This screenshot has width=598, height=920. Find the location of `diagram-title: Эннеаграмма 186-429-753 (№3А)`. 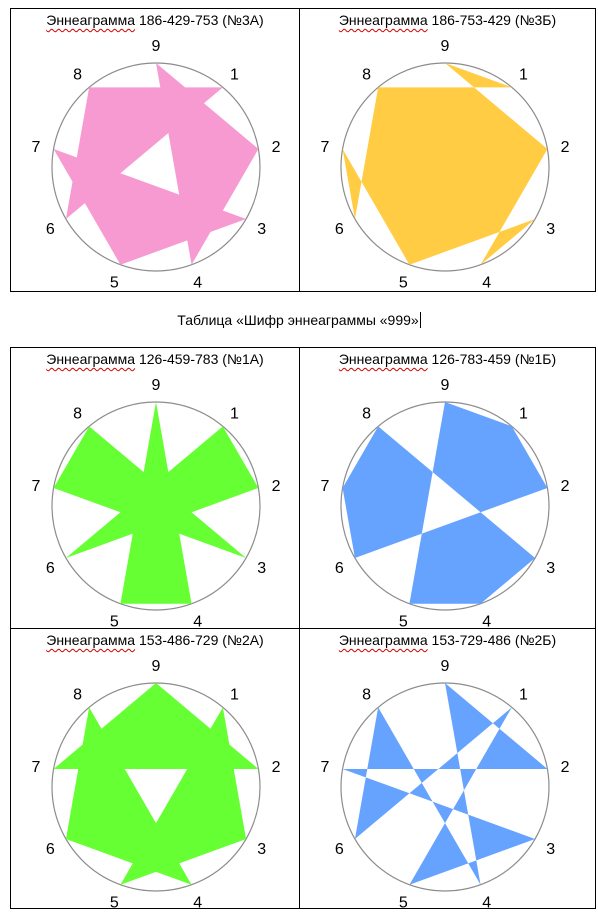

diagram-title: Эннеаграмма 186-429-753 (№3А) is located at coordinates (155, 20).